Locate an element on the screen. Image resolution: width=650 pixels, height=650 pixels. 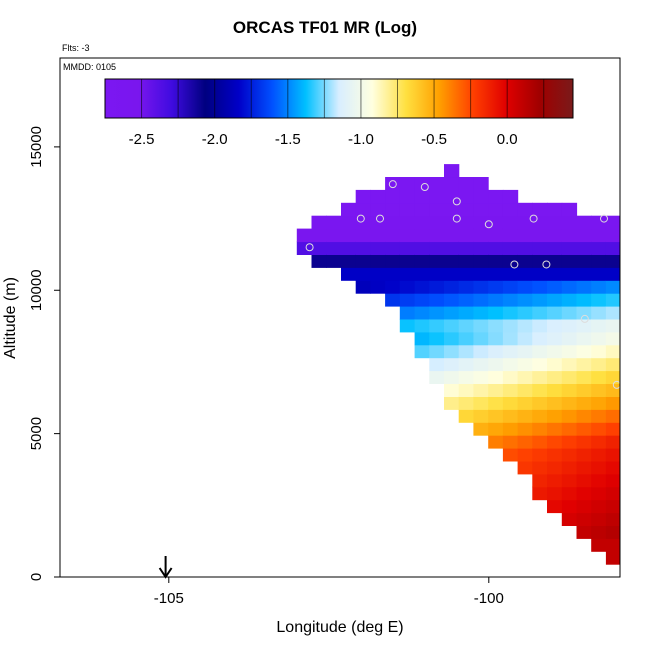
colorbar-tick-label: -0.5 is located at coordinates (434, 139).